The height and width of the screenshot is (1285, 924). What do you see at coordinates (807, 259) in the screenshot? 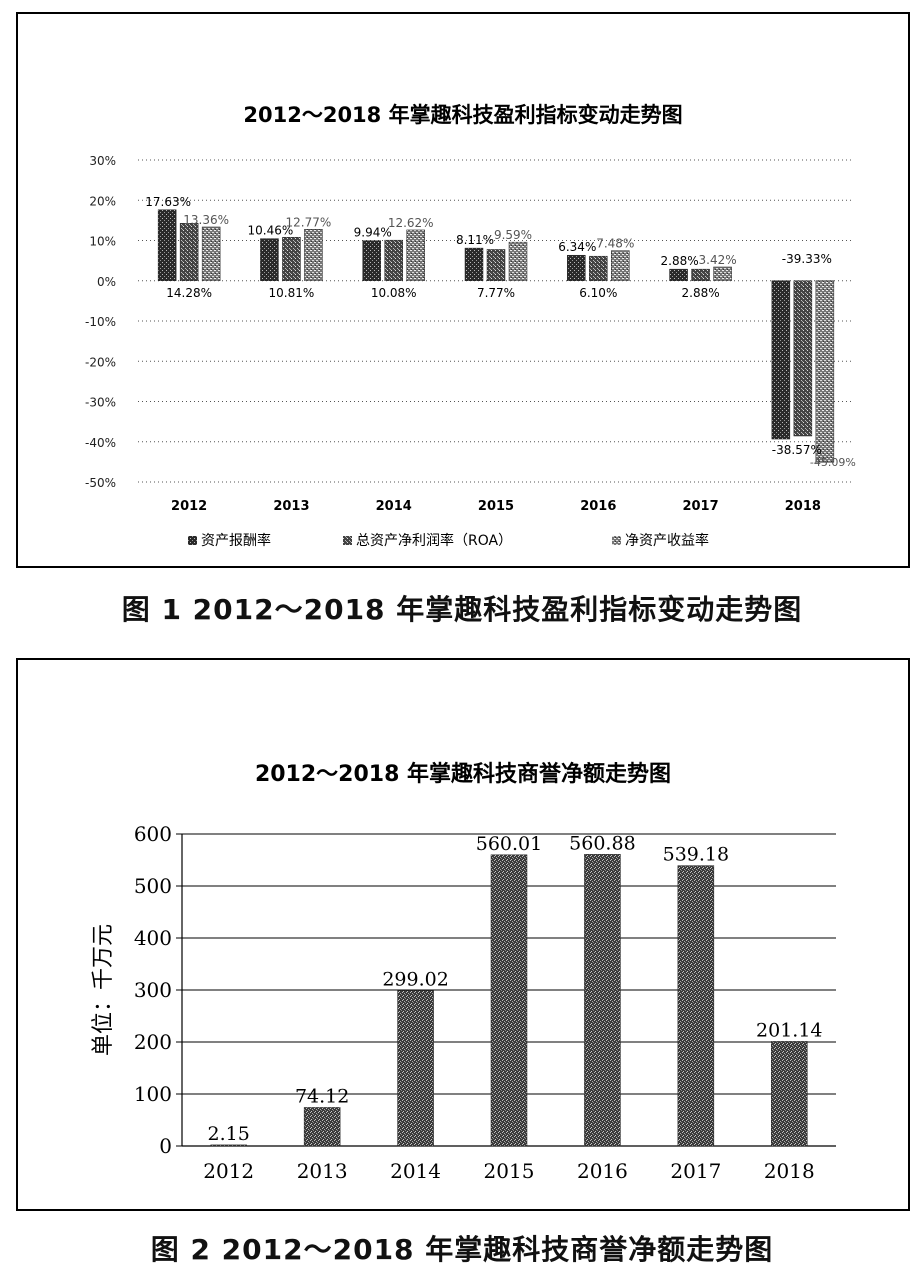
I see `data-label: -39.33%` at bounding box center [807, 259].